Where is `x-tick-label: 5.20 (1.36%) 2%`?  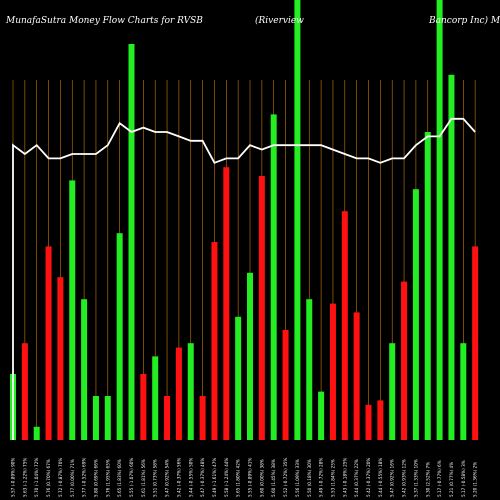
x-tick-label: 5.20 (1.36%) 2% is located at coordinates (475, 479).